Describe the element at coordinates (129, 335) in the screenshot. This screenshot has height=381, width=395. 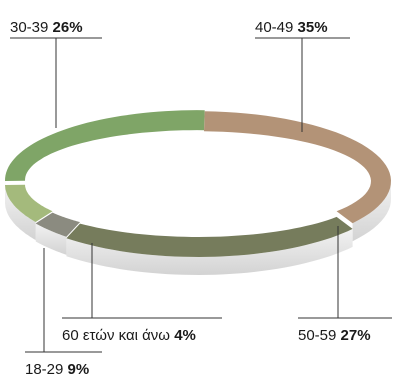
I see `label-60-plus: 60 ετών και άνω 4%` at that location.